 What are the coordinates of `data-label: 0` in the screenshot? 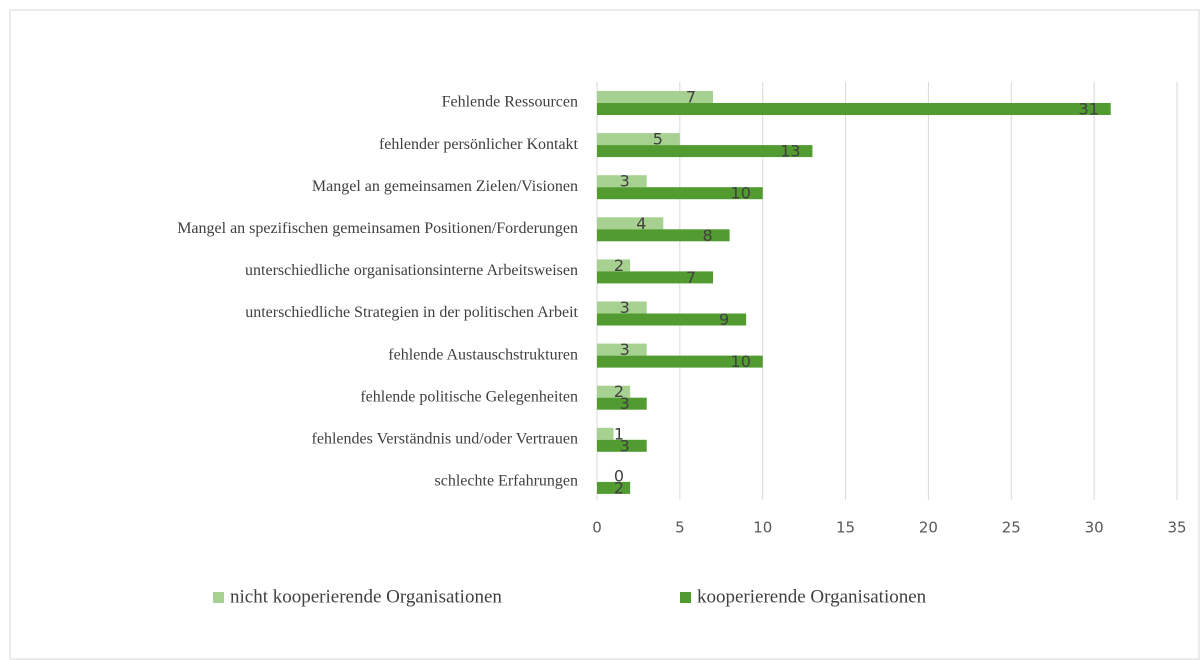 It's located at (619, 475).